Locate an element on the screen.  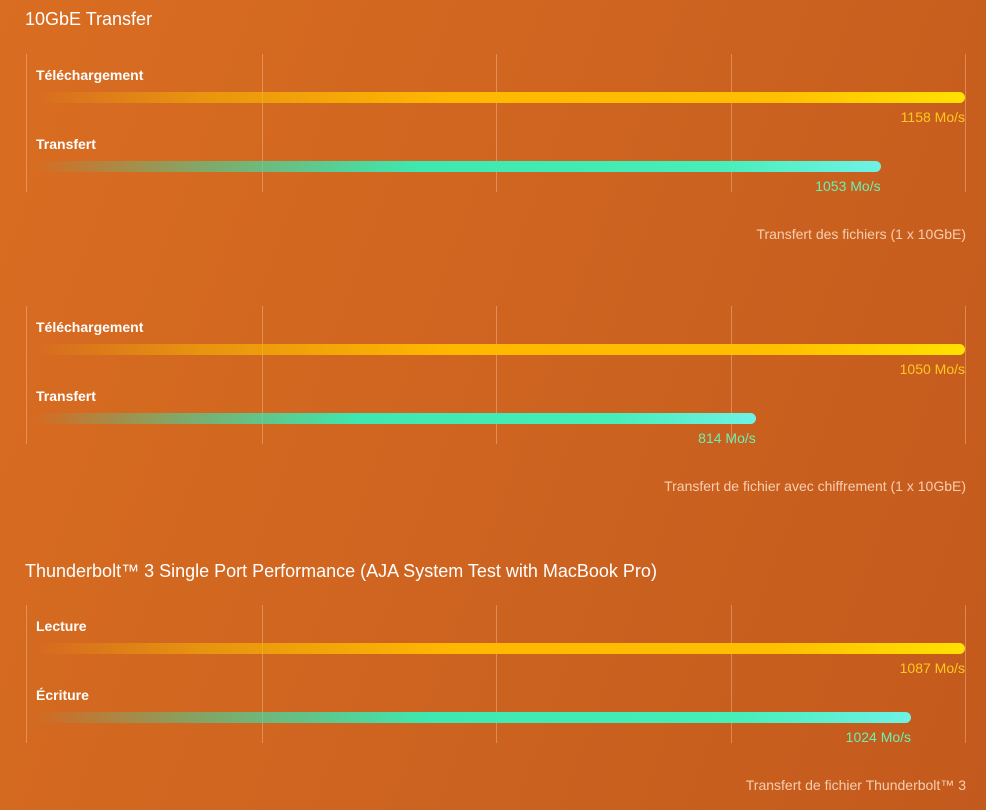
chart-caption-10gbe: Transfert des fichiers (1 x 10GbE) is located at coordinates (861, 234).